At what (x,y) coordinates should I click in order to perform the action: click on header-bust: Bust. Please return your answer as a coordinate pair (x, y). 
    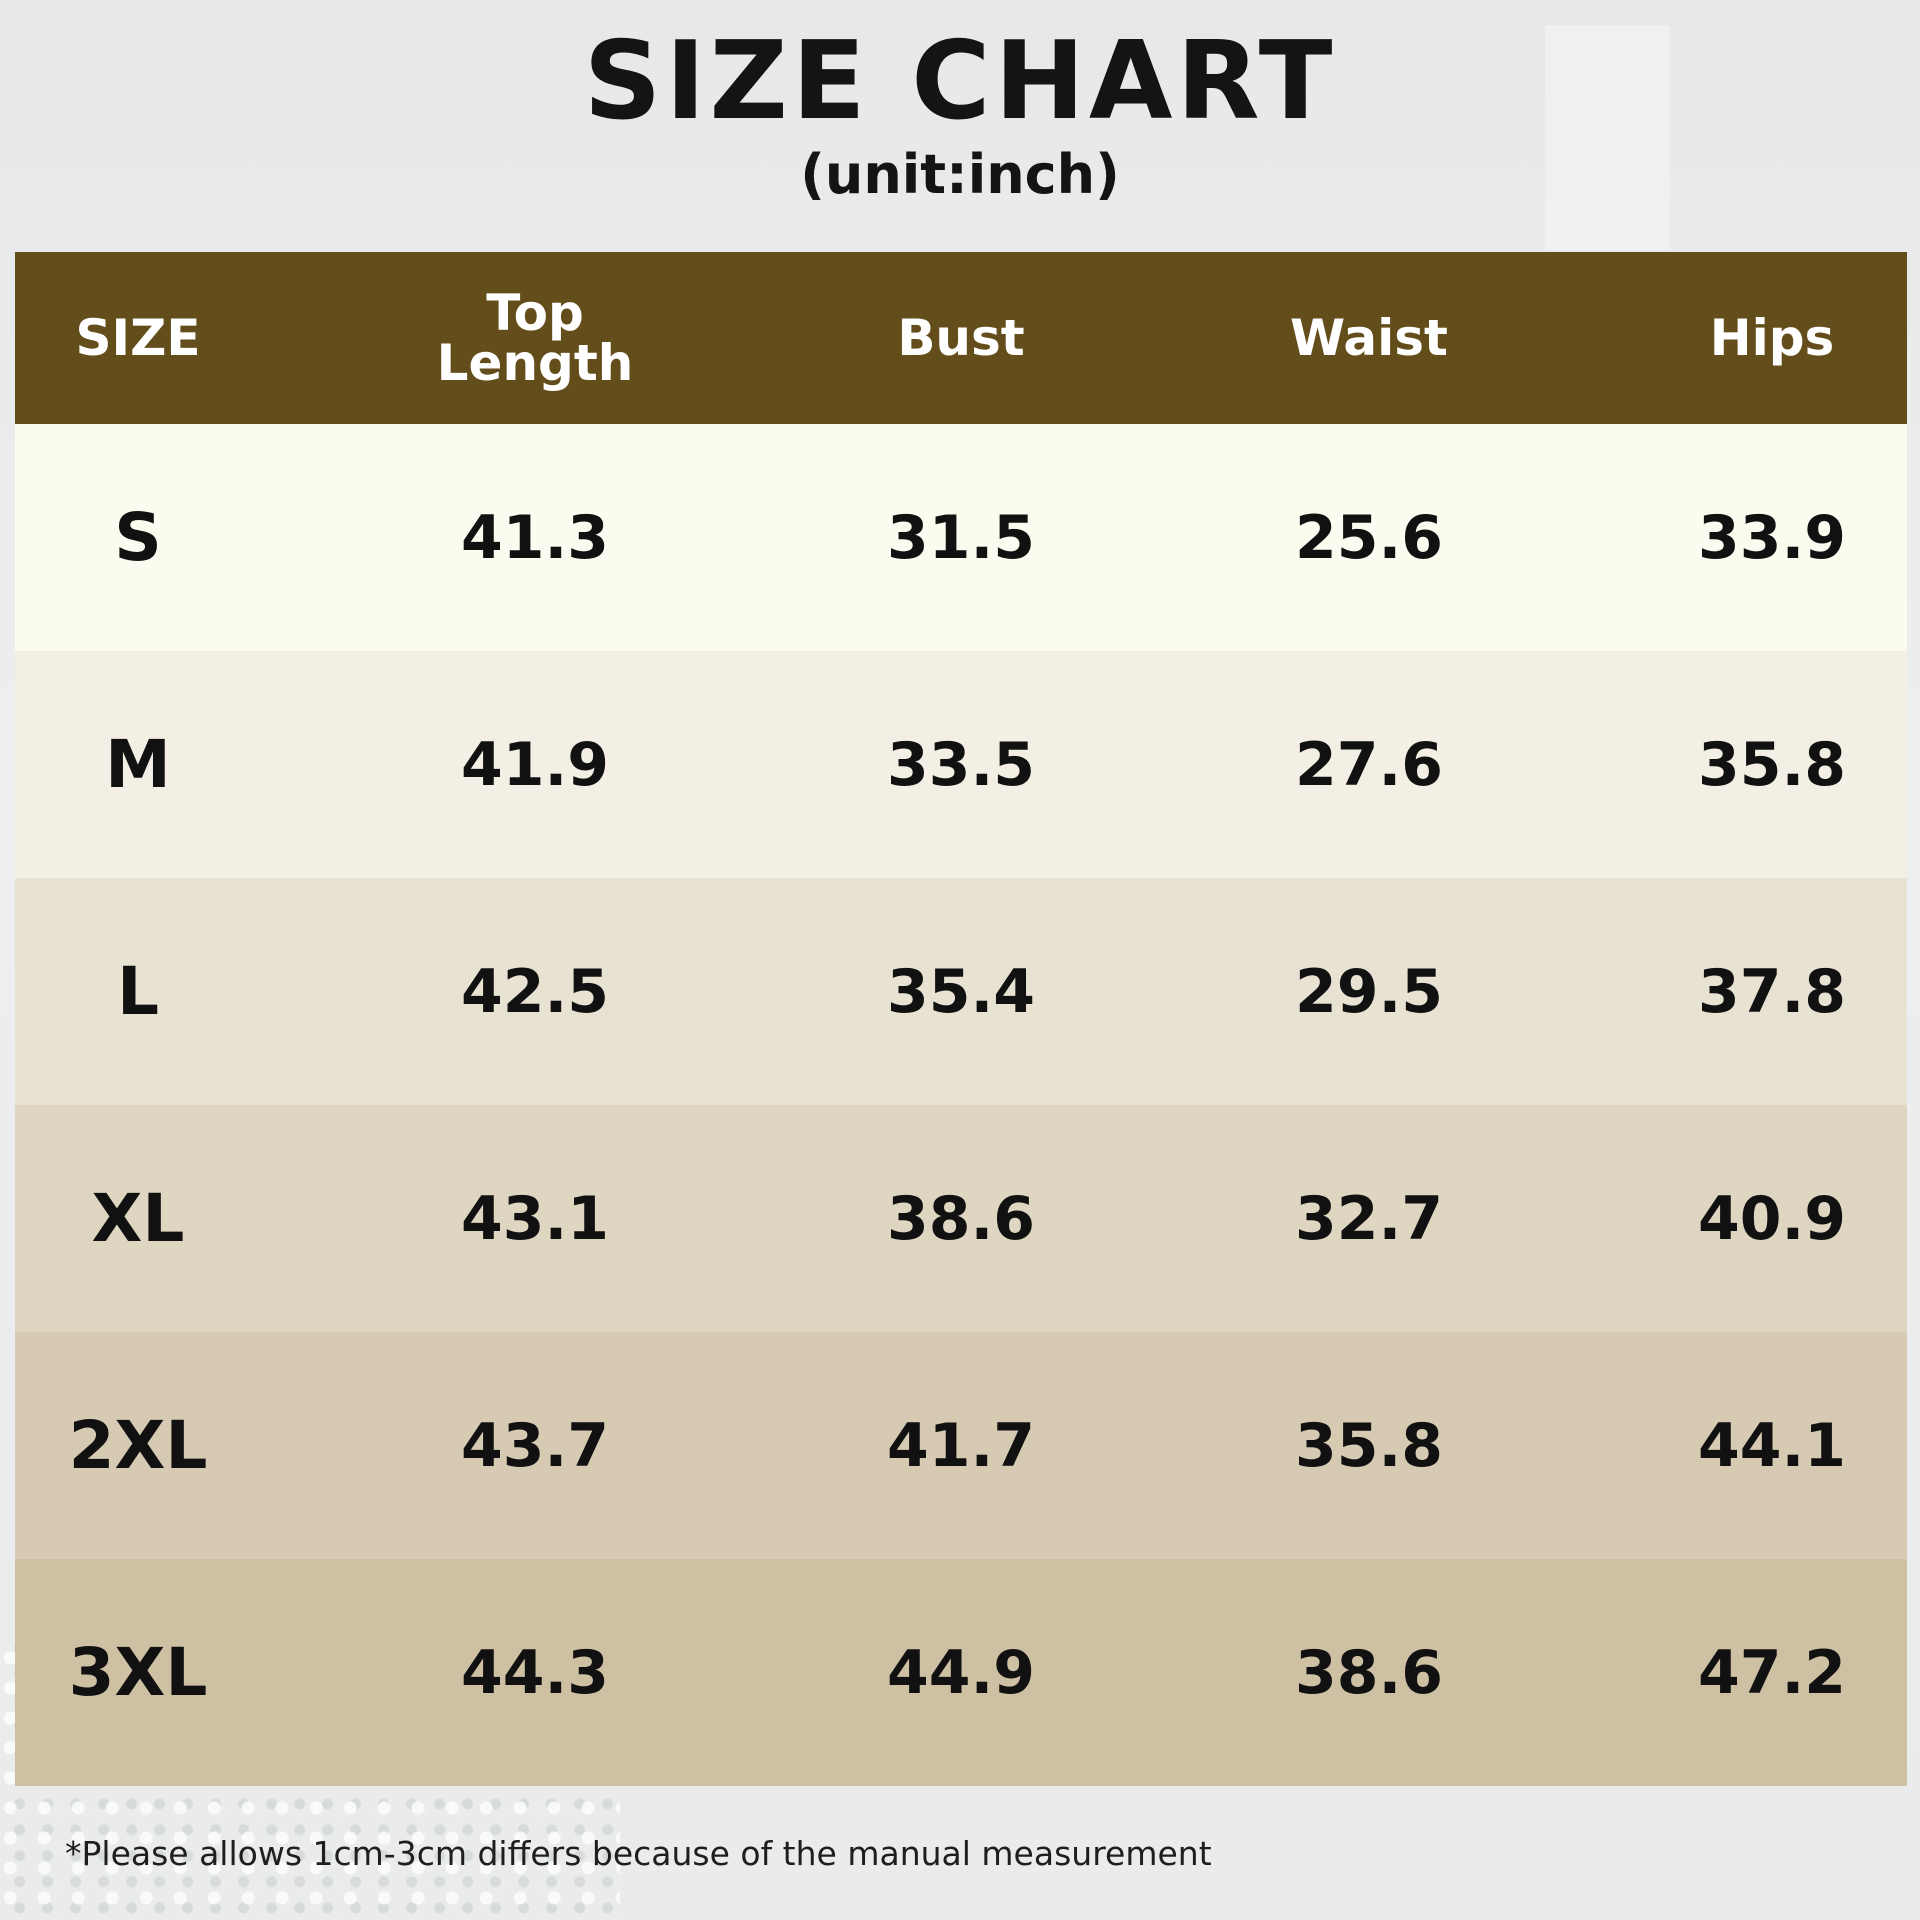
    Looking at the image, I should click on (961, 338).